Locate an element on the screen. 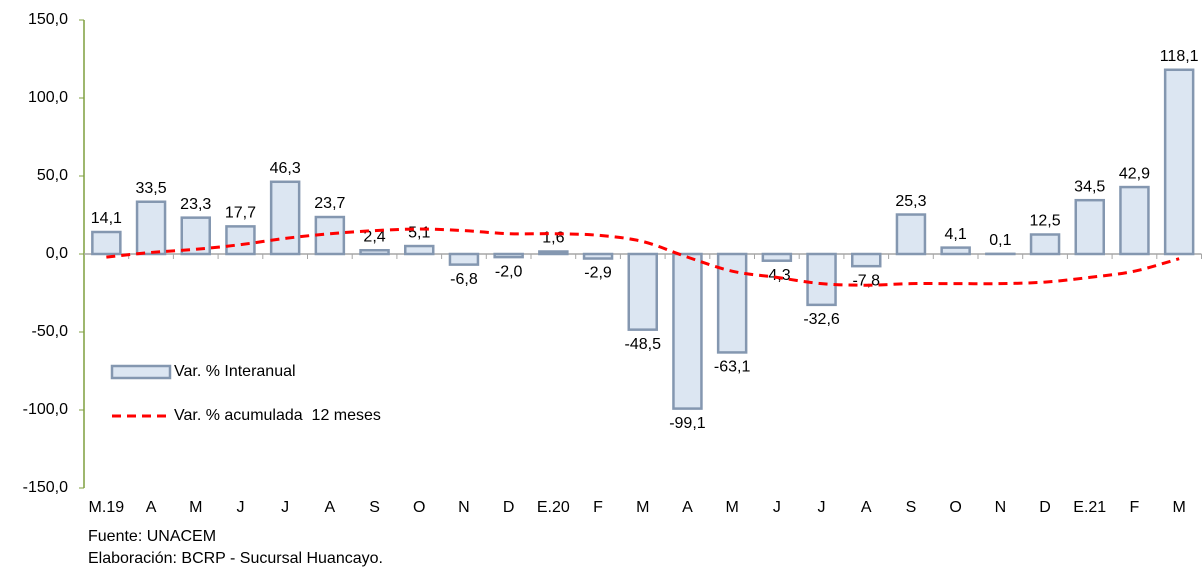 The image size is (1203, 569). x-tick-label: E.20 is located at coordinates (553, 507).